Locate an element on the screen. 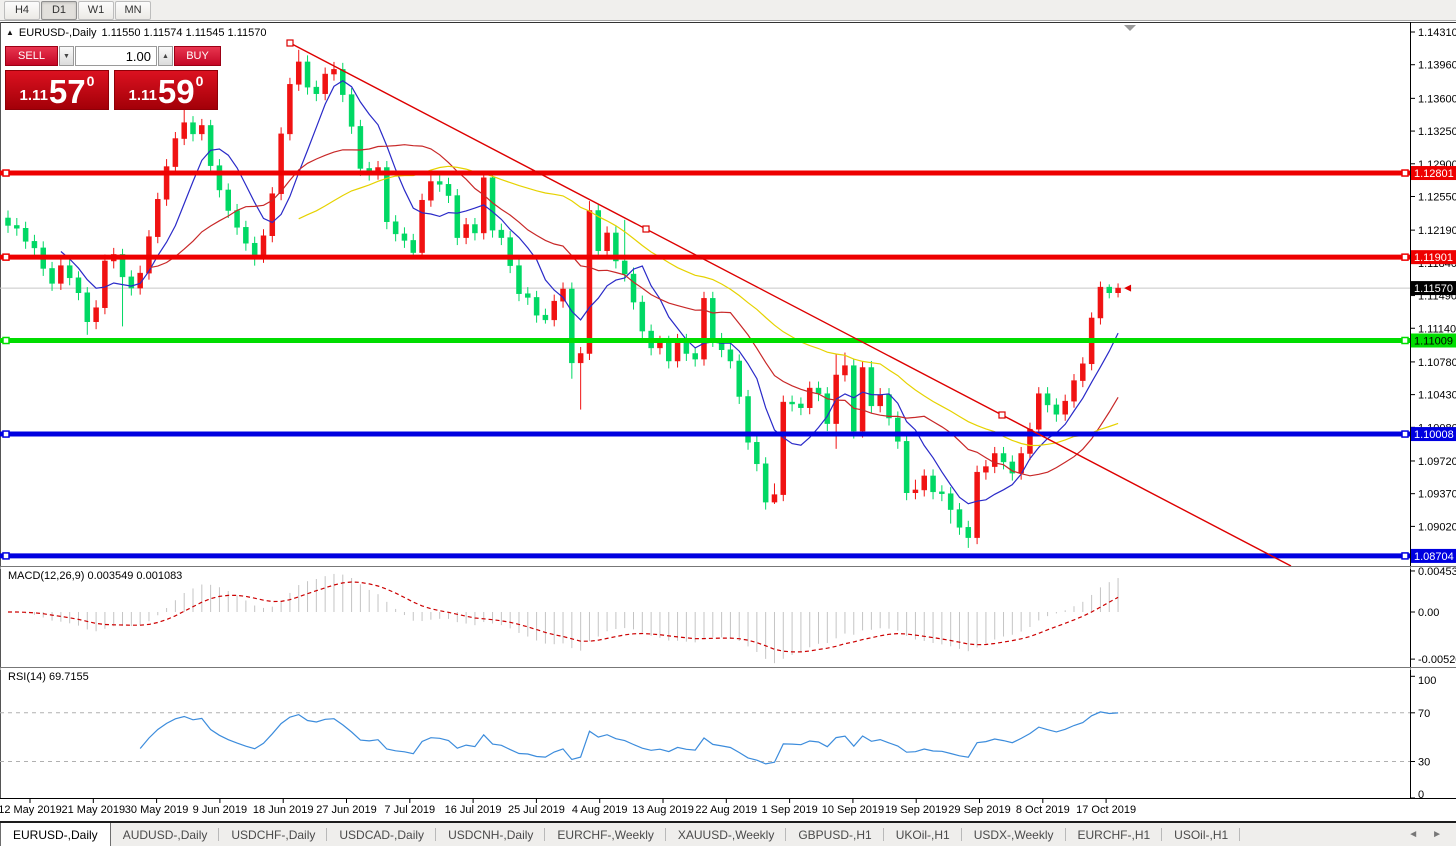  chart-tab-gbpusd-h1: GBPUSD-,H1 is located at coordinates (835, 834).